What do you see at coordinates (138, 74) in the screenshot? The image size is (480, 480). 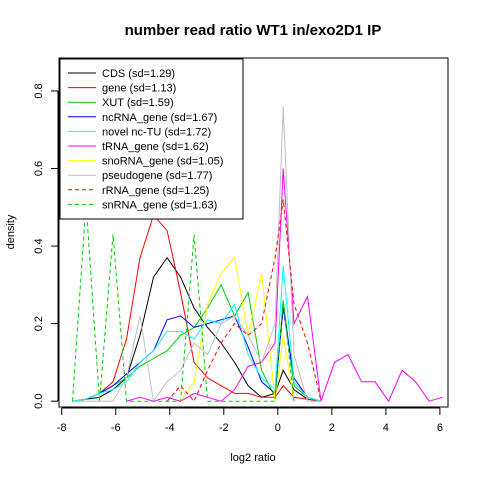 I see `legend-label: CDS (sd=1.29)` at bounding box center [138, 74].